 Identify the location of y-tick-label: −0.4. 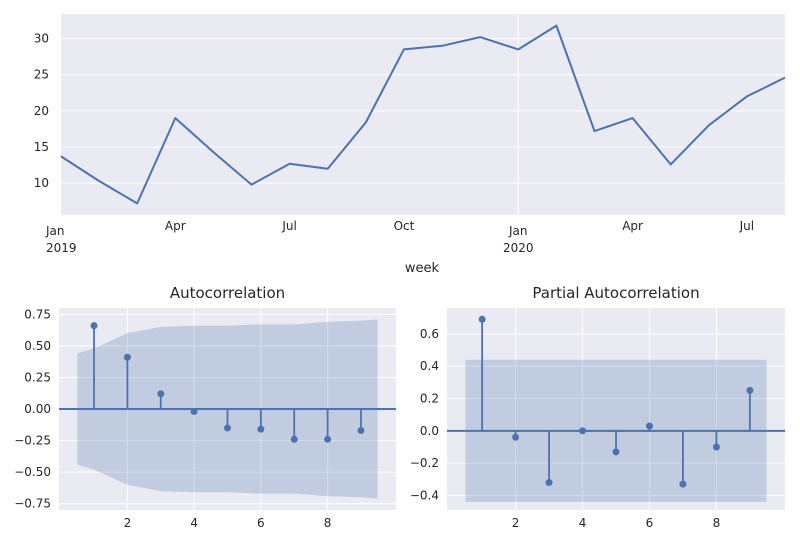
(424, 495).